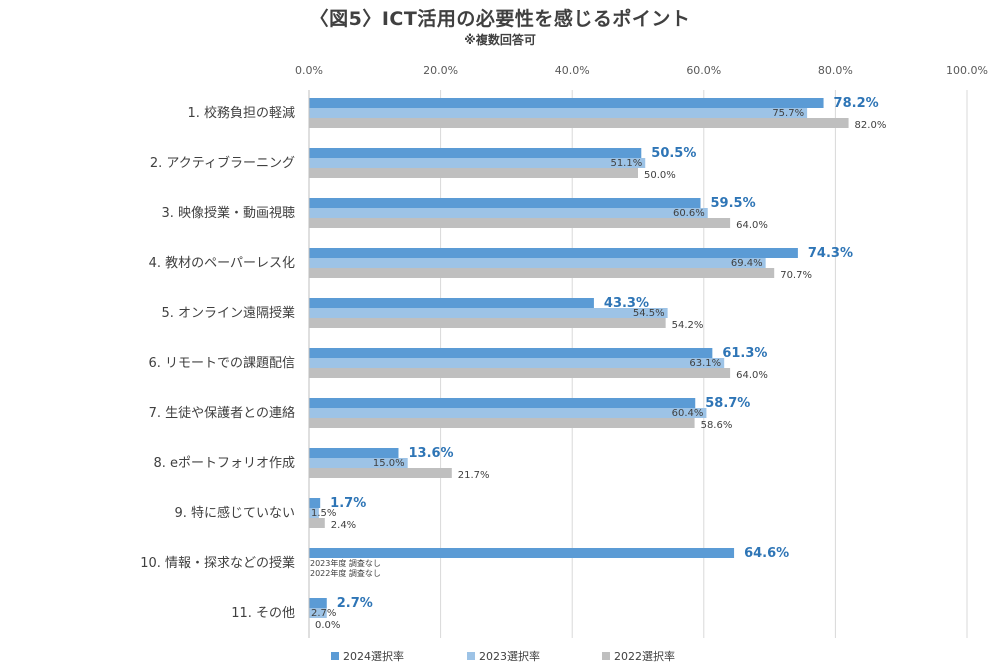  Describe the element at coordinates (345, 563) in the screenshot. I see `no-survey-note: 2023年度 調査なし` at that location.